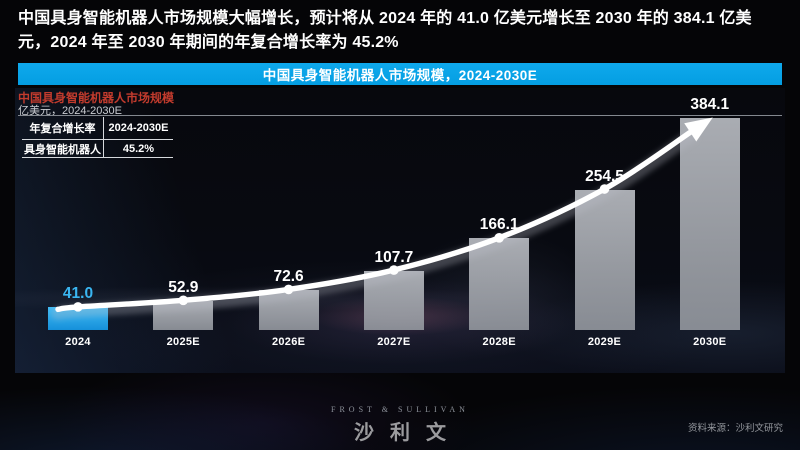 The image size is (800, 450). Describe the element at coordinates (78, 318) in the screenshot. I see `bar-2024` at that location.